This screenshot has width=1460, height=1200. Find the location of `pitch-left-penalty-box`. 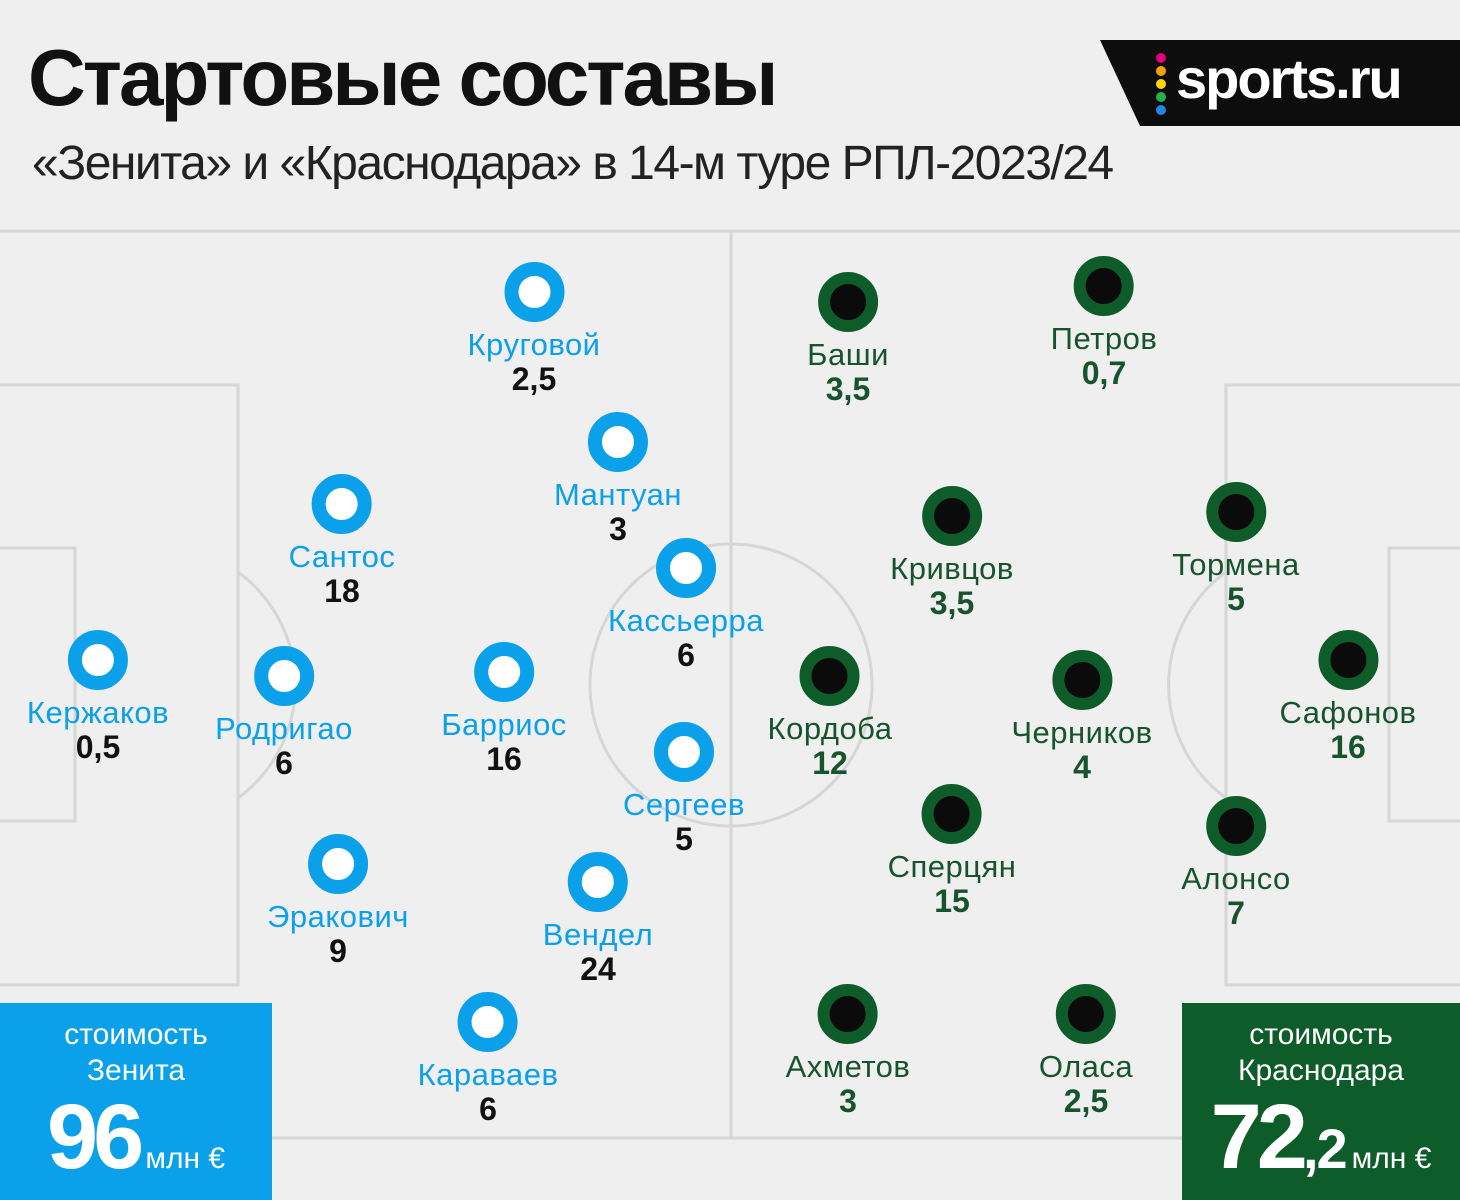

pitch-left-penalty-box is located at coordinates (120, 685).